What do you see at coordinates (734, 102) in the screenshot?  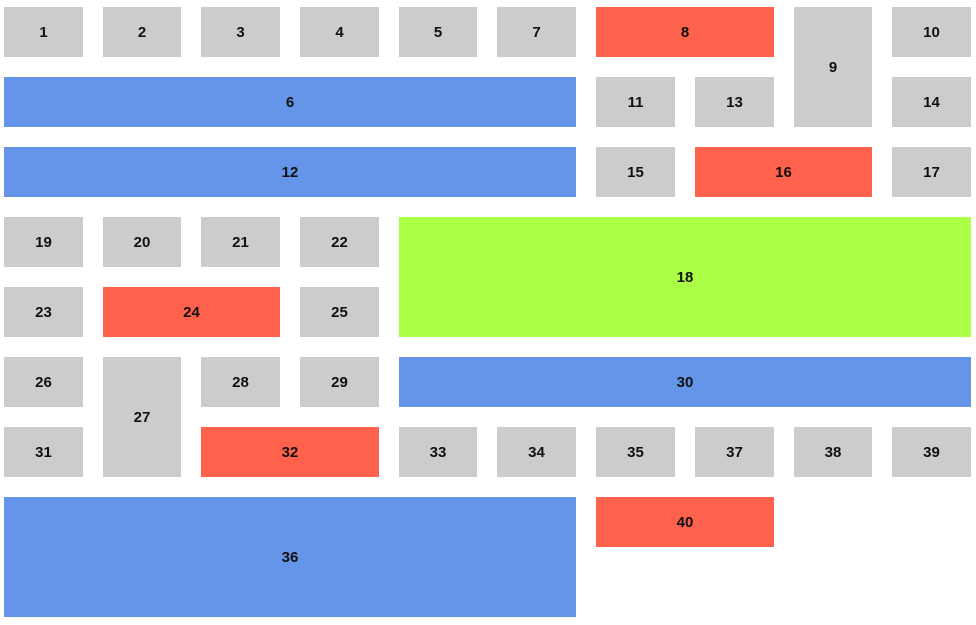 I see `tile-13: 13` at bounding box center [734, 102].